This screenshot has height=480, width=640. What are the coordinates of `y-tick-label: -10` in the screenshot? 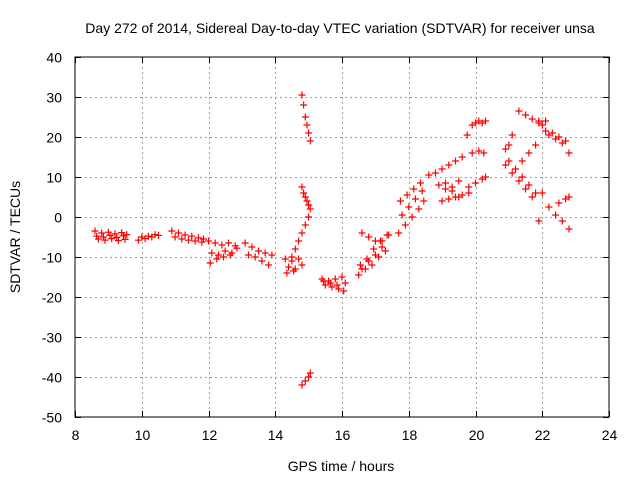 It's located at (52, 258).